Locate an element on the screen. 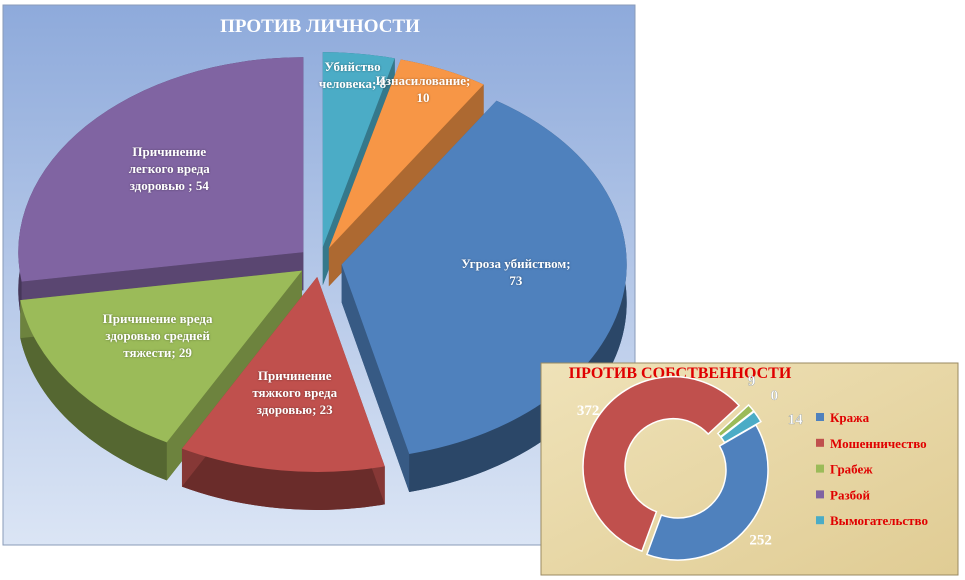 The height and width of the screenshot is (580, 965). chart-title: ПРОТИВ СОБСТВЕННОСТИ is located at coordinates (680, 373).